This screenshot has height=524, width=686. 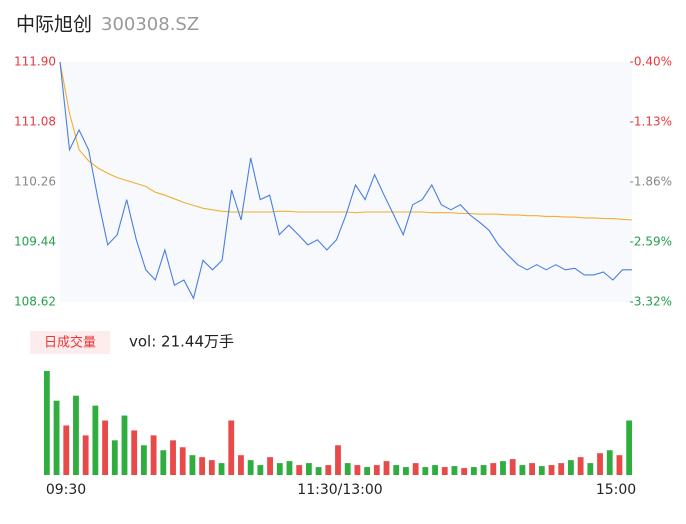 What do you see at coordinates (339, 490) in the screenshot?
I see `x-tick-label: 11:30/13:00` at bounding box center [339, 490].